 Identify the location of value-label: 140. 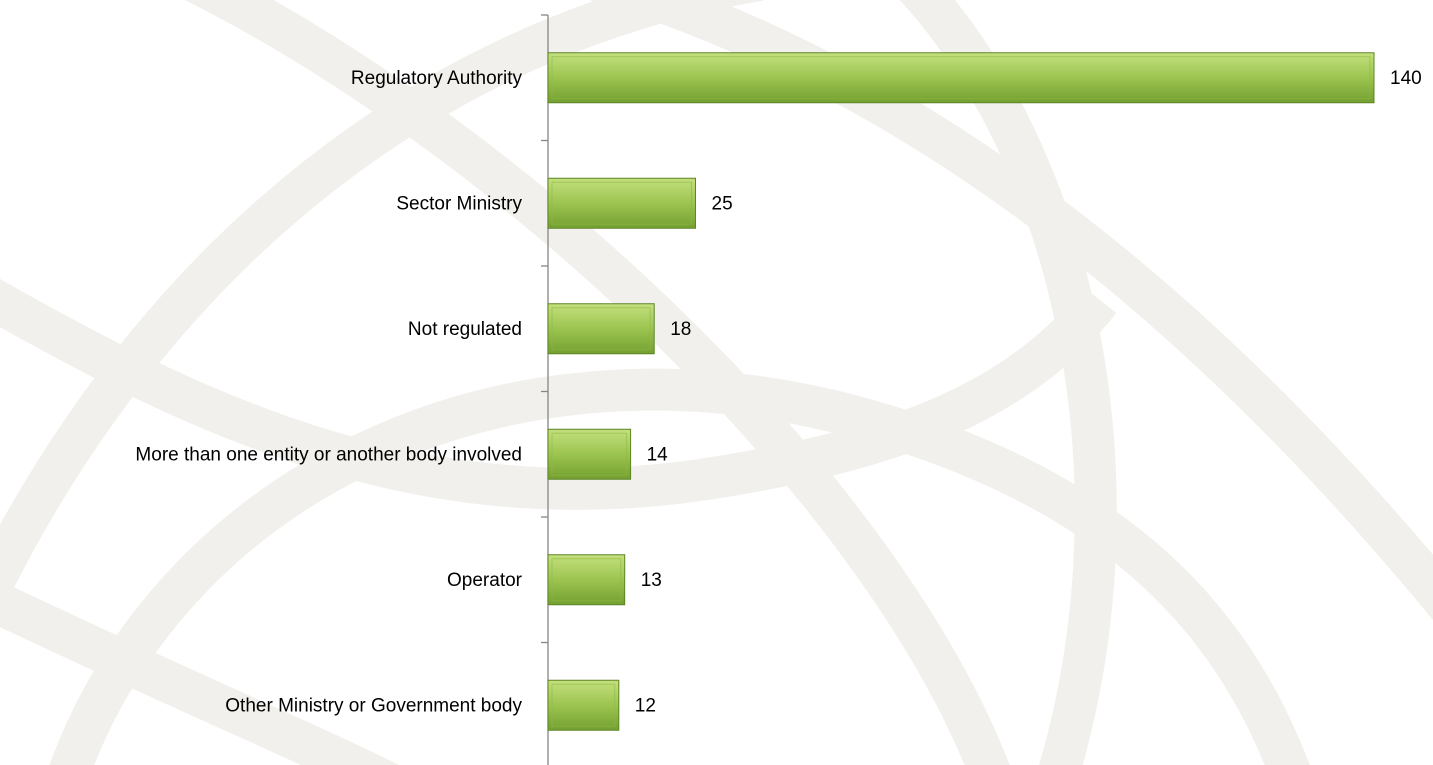
(1406, 78).